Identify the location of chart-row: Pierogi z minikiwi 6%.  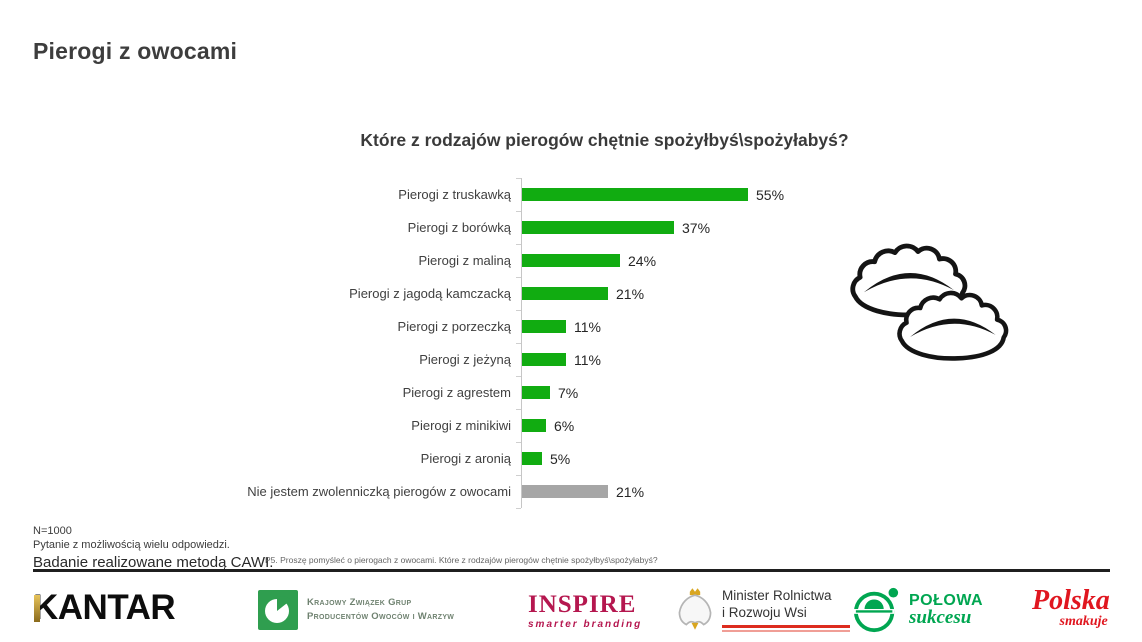
(612, 425).